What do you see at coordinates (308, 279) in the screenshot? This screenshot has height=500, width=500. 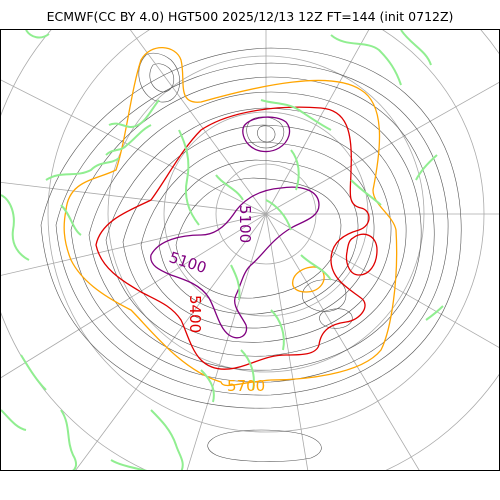 I see `contour-5700-cell` at bounding box center [308, 279].